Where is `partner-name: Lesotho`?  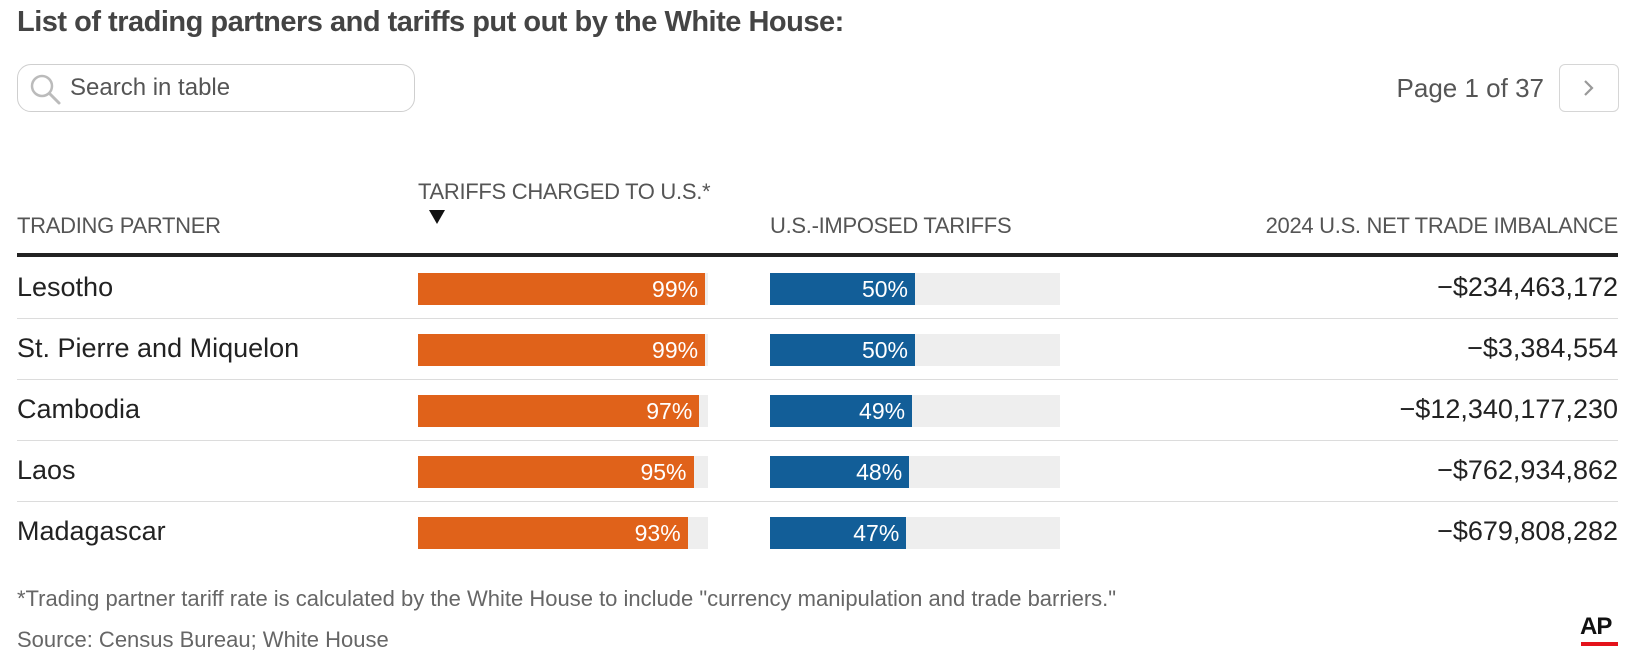
partner-name: Lesotho is located at coordinates (65, 287).